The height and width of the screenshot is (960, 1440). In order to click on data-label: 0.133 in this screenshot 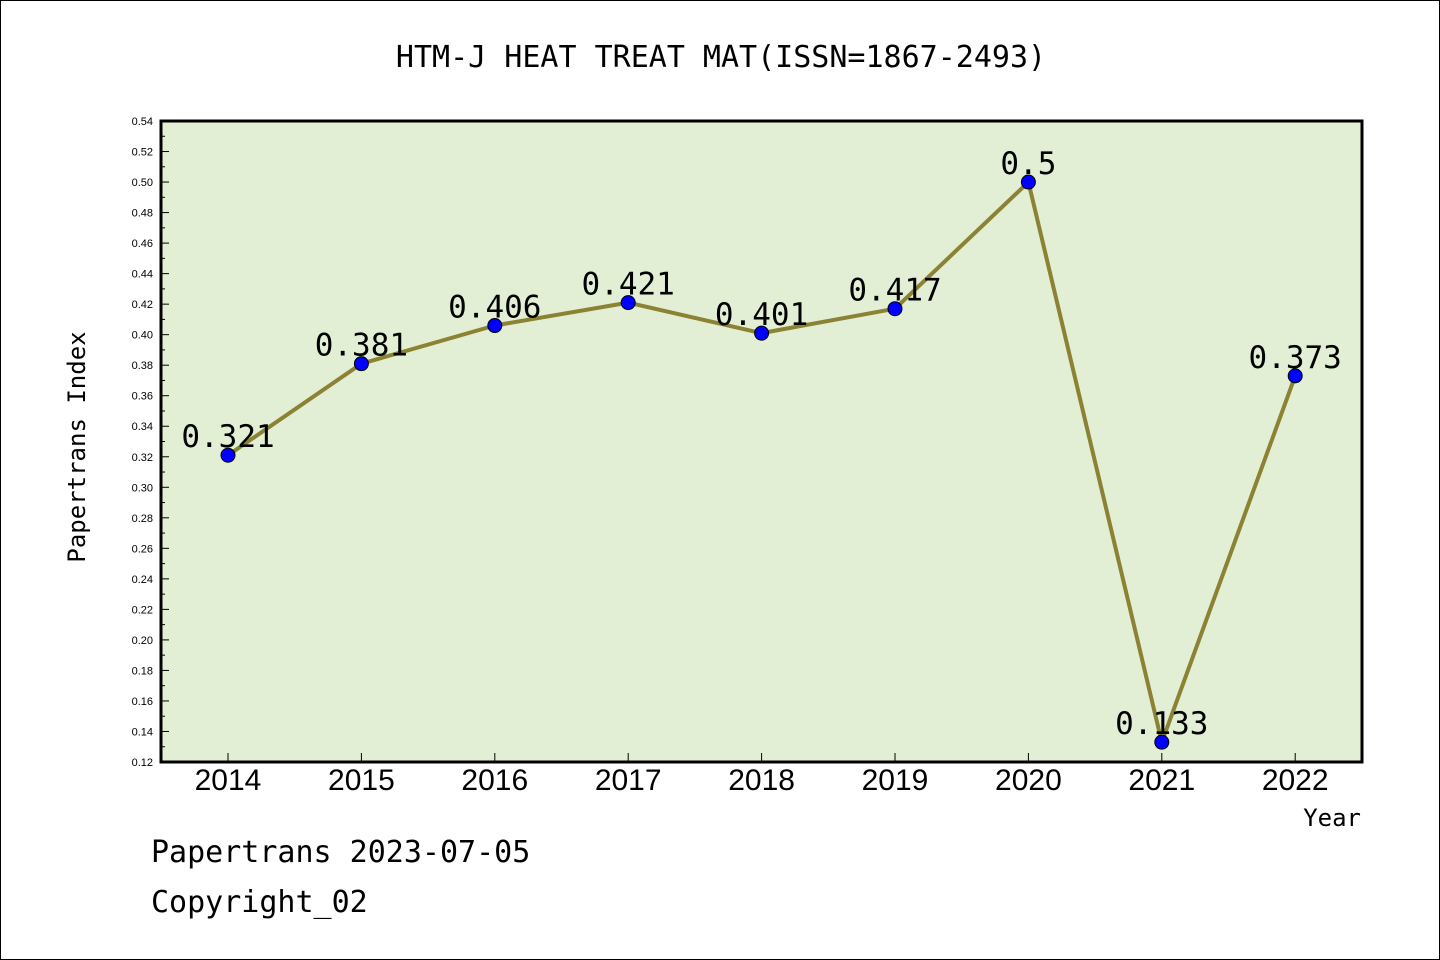, I will do `click(1161, 724)`.